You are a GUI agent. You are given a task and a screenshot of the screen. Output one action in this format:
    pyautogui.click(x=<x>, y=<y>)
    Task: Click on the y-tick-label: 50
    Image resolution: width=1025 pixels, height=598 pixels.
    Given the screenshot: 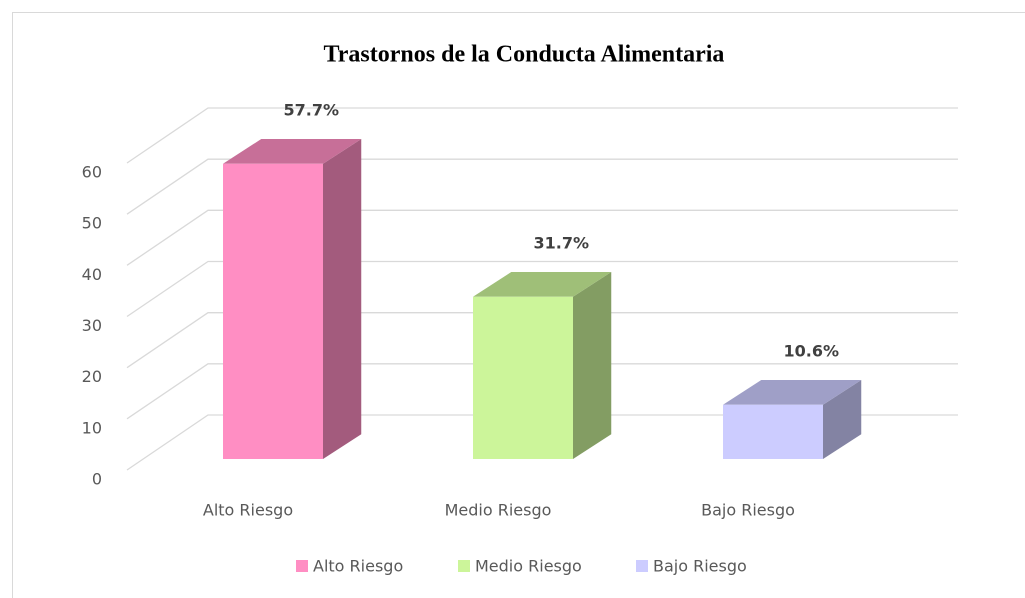 What is the action you would take?
    pyautogui.click(x=92, y=223)
    